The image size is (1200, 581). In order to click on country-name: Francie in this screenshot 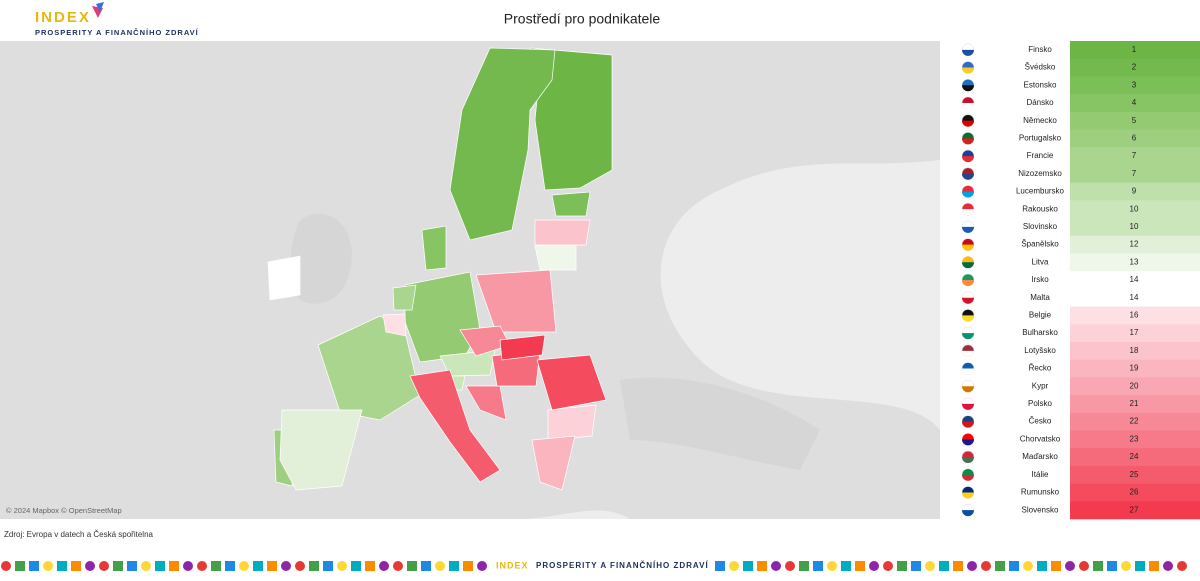, I will do `click(1040, 155)`.